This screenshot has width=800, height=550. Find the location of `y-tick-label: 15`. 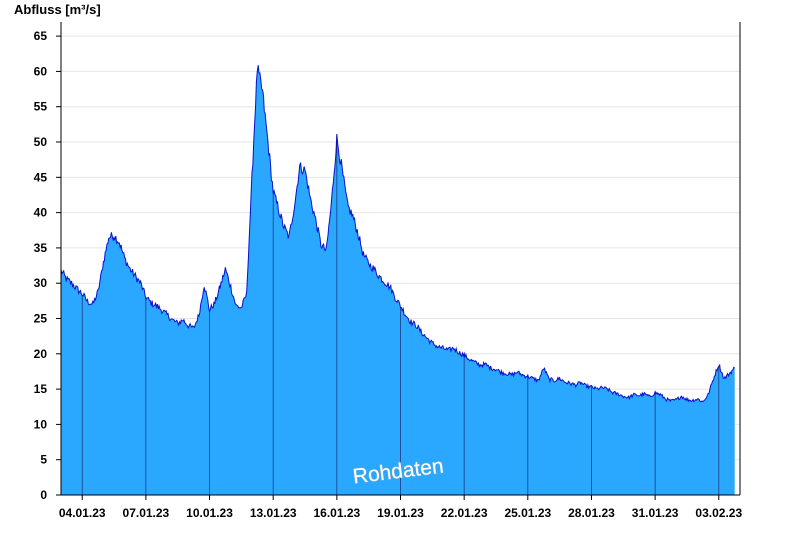

y-tick-label: 15 is located at coordinates (41, 389).